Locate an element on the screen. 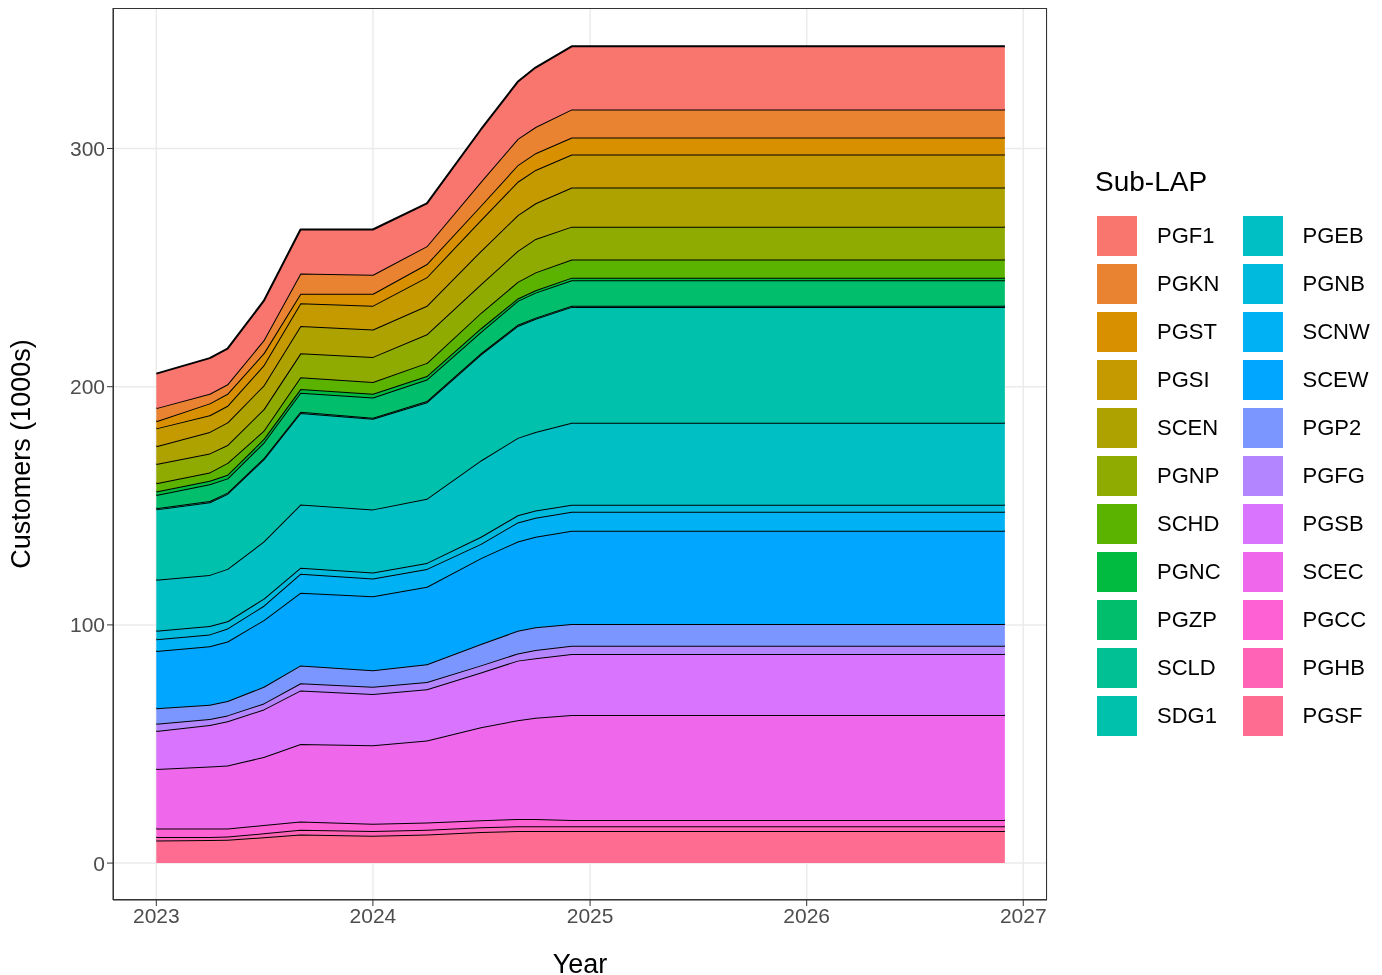 The width and height of the screenshot is (1382, 975). x-axis-title: Year is located at coordinates (580, 962).